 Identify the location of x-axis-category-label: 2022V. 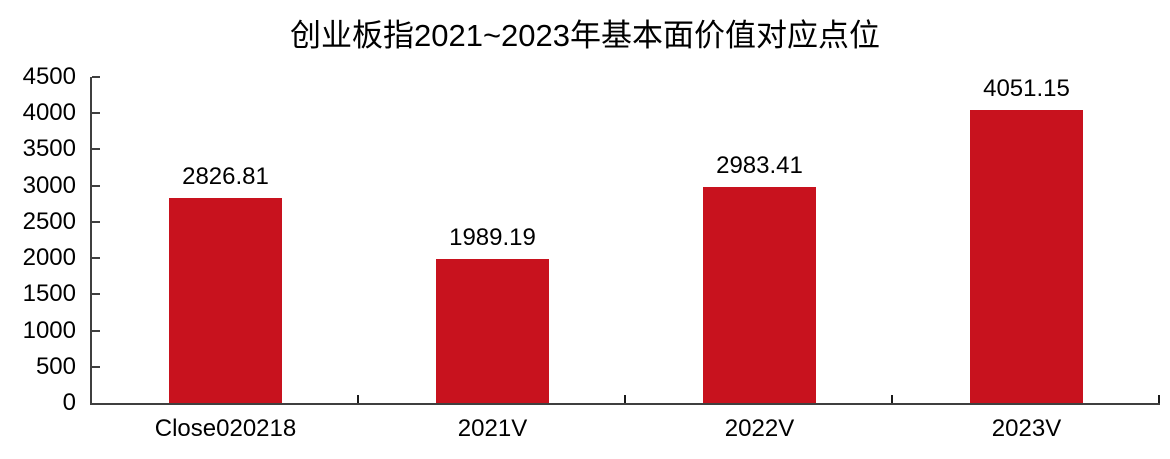
(759, 428).